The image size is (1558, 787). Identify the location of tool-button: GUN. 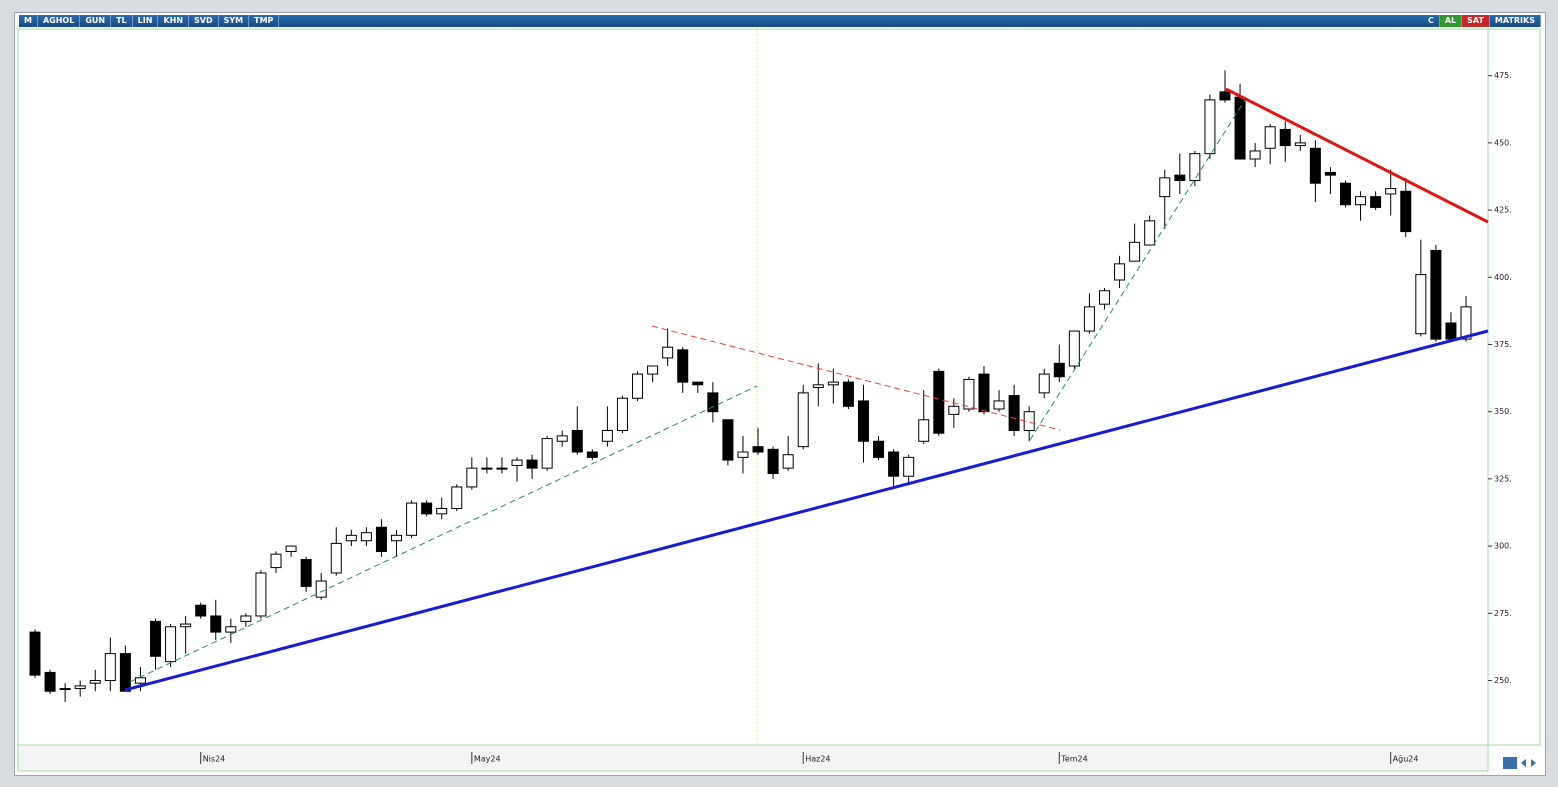
(96, 21).